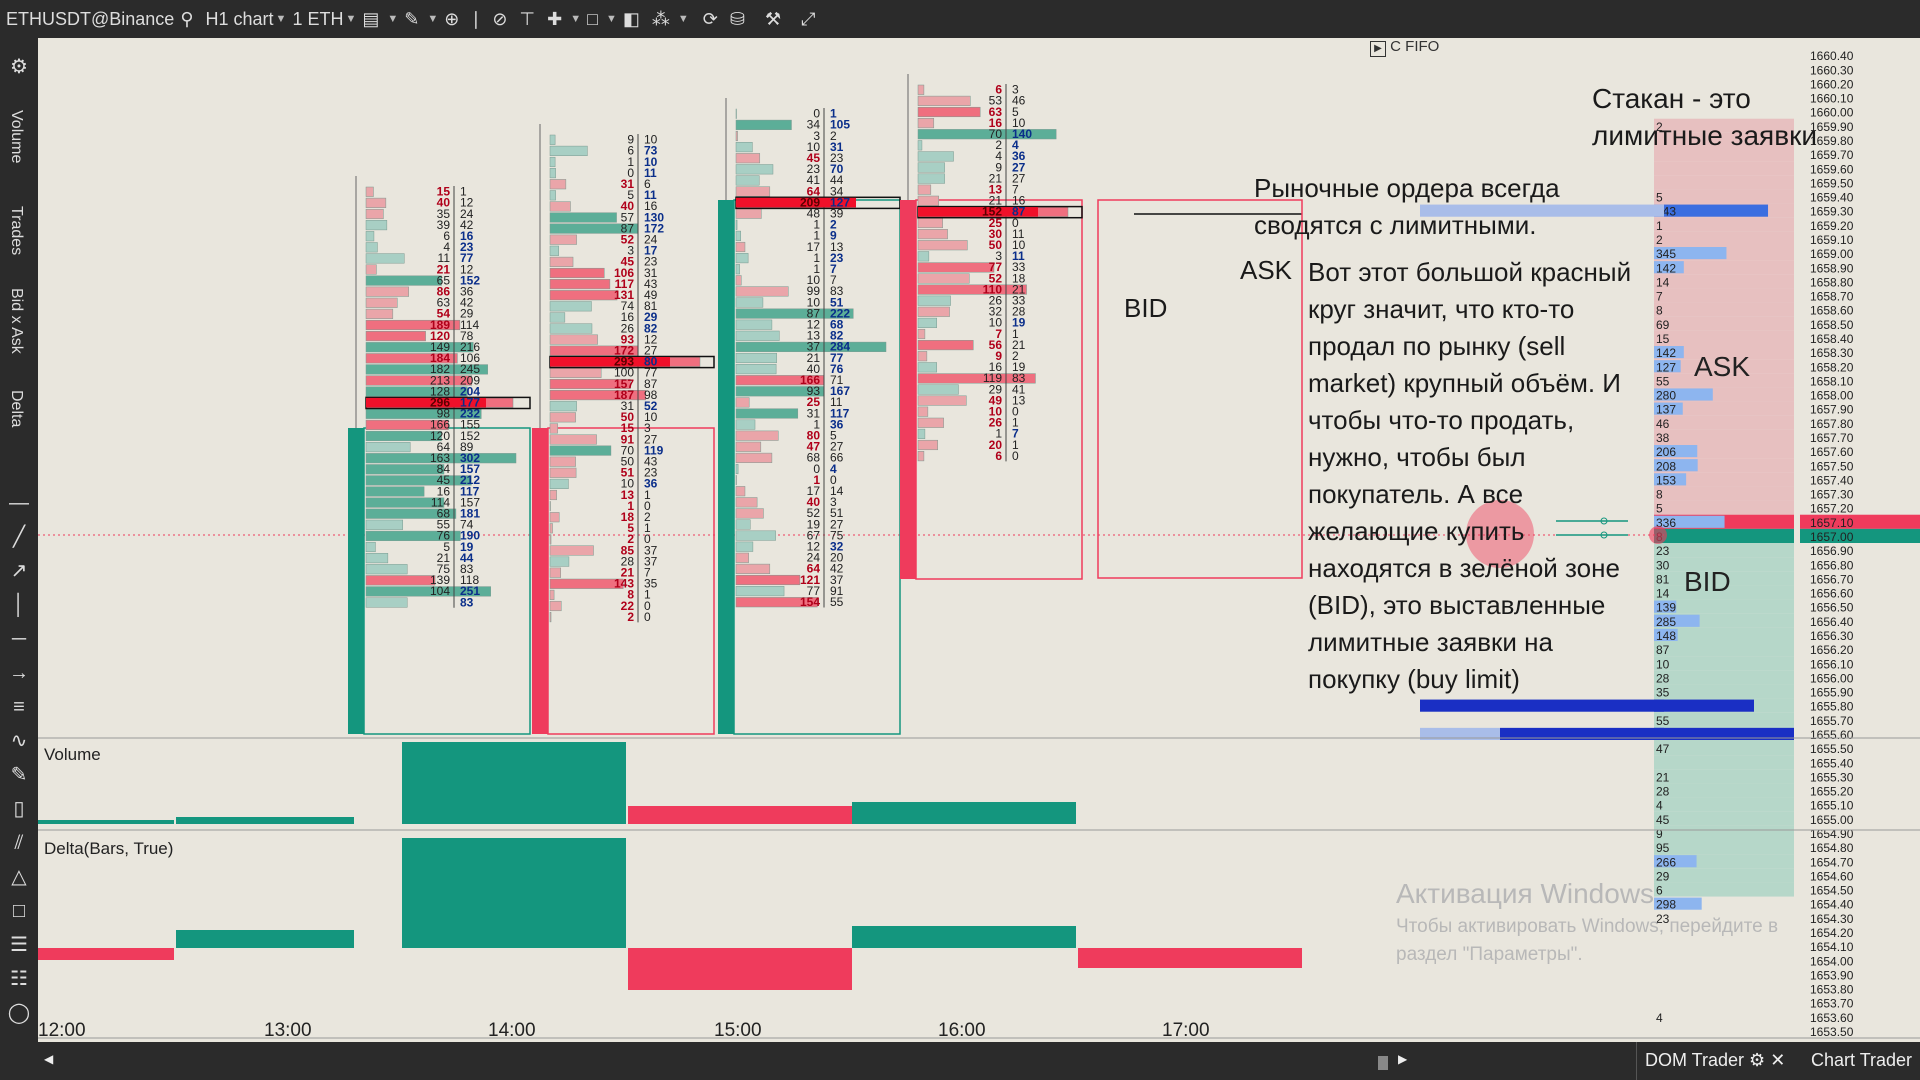 Image resolution: width=1920 pixels, height=1080 pixels. Describe the element at coordinates (444, 558) in the screenshot. I see `footprint-sell-volume: 21` at that location.